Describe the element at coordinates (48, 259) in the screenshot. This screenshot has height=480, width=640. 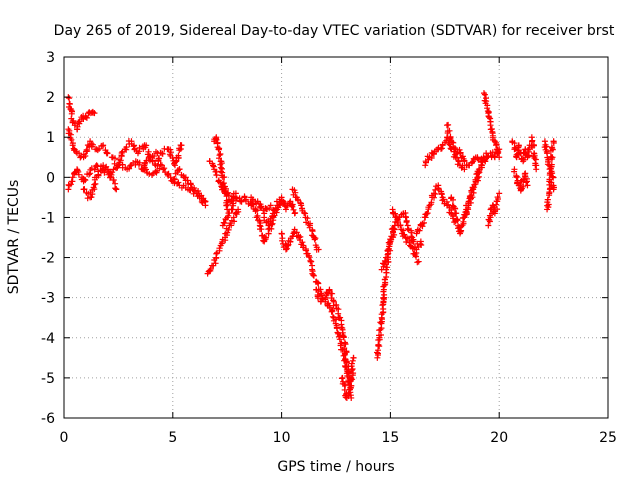
I see `y-tick-label: -2` at that location.